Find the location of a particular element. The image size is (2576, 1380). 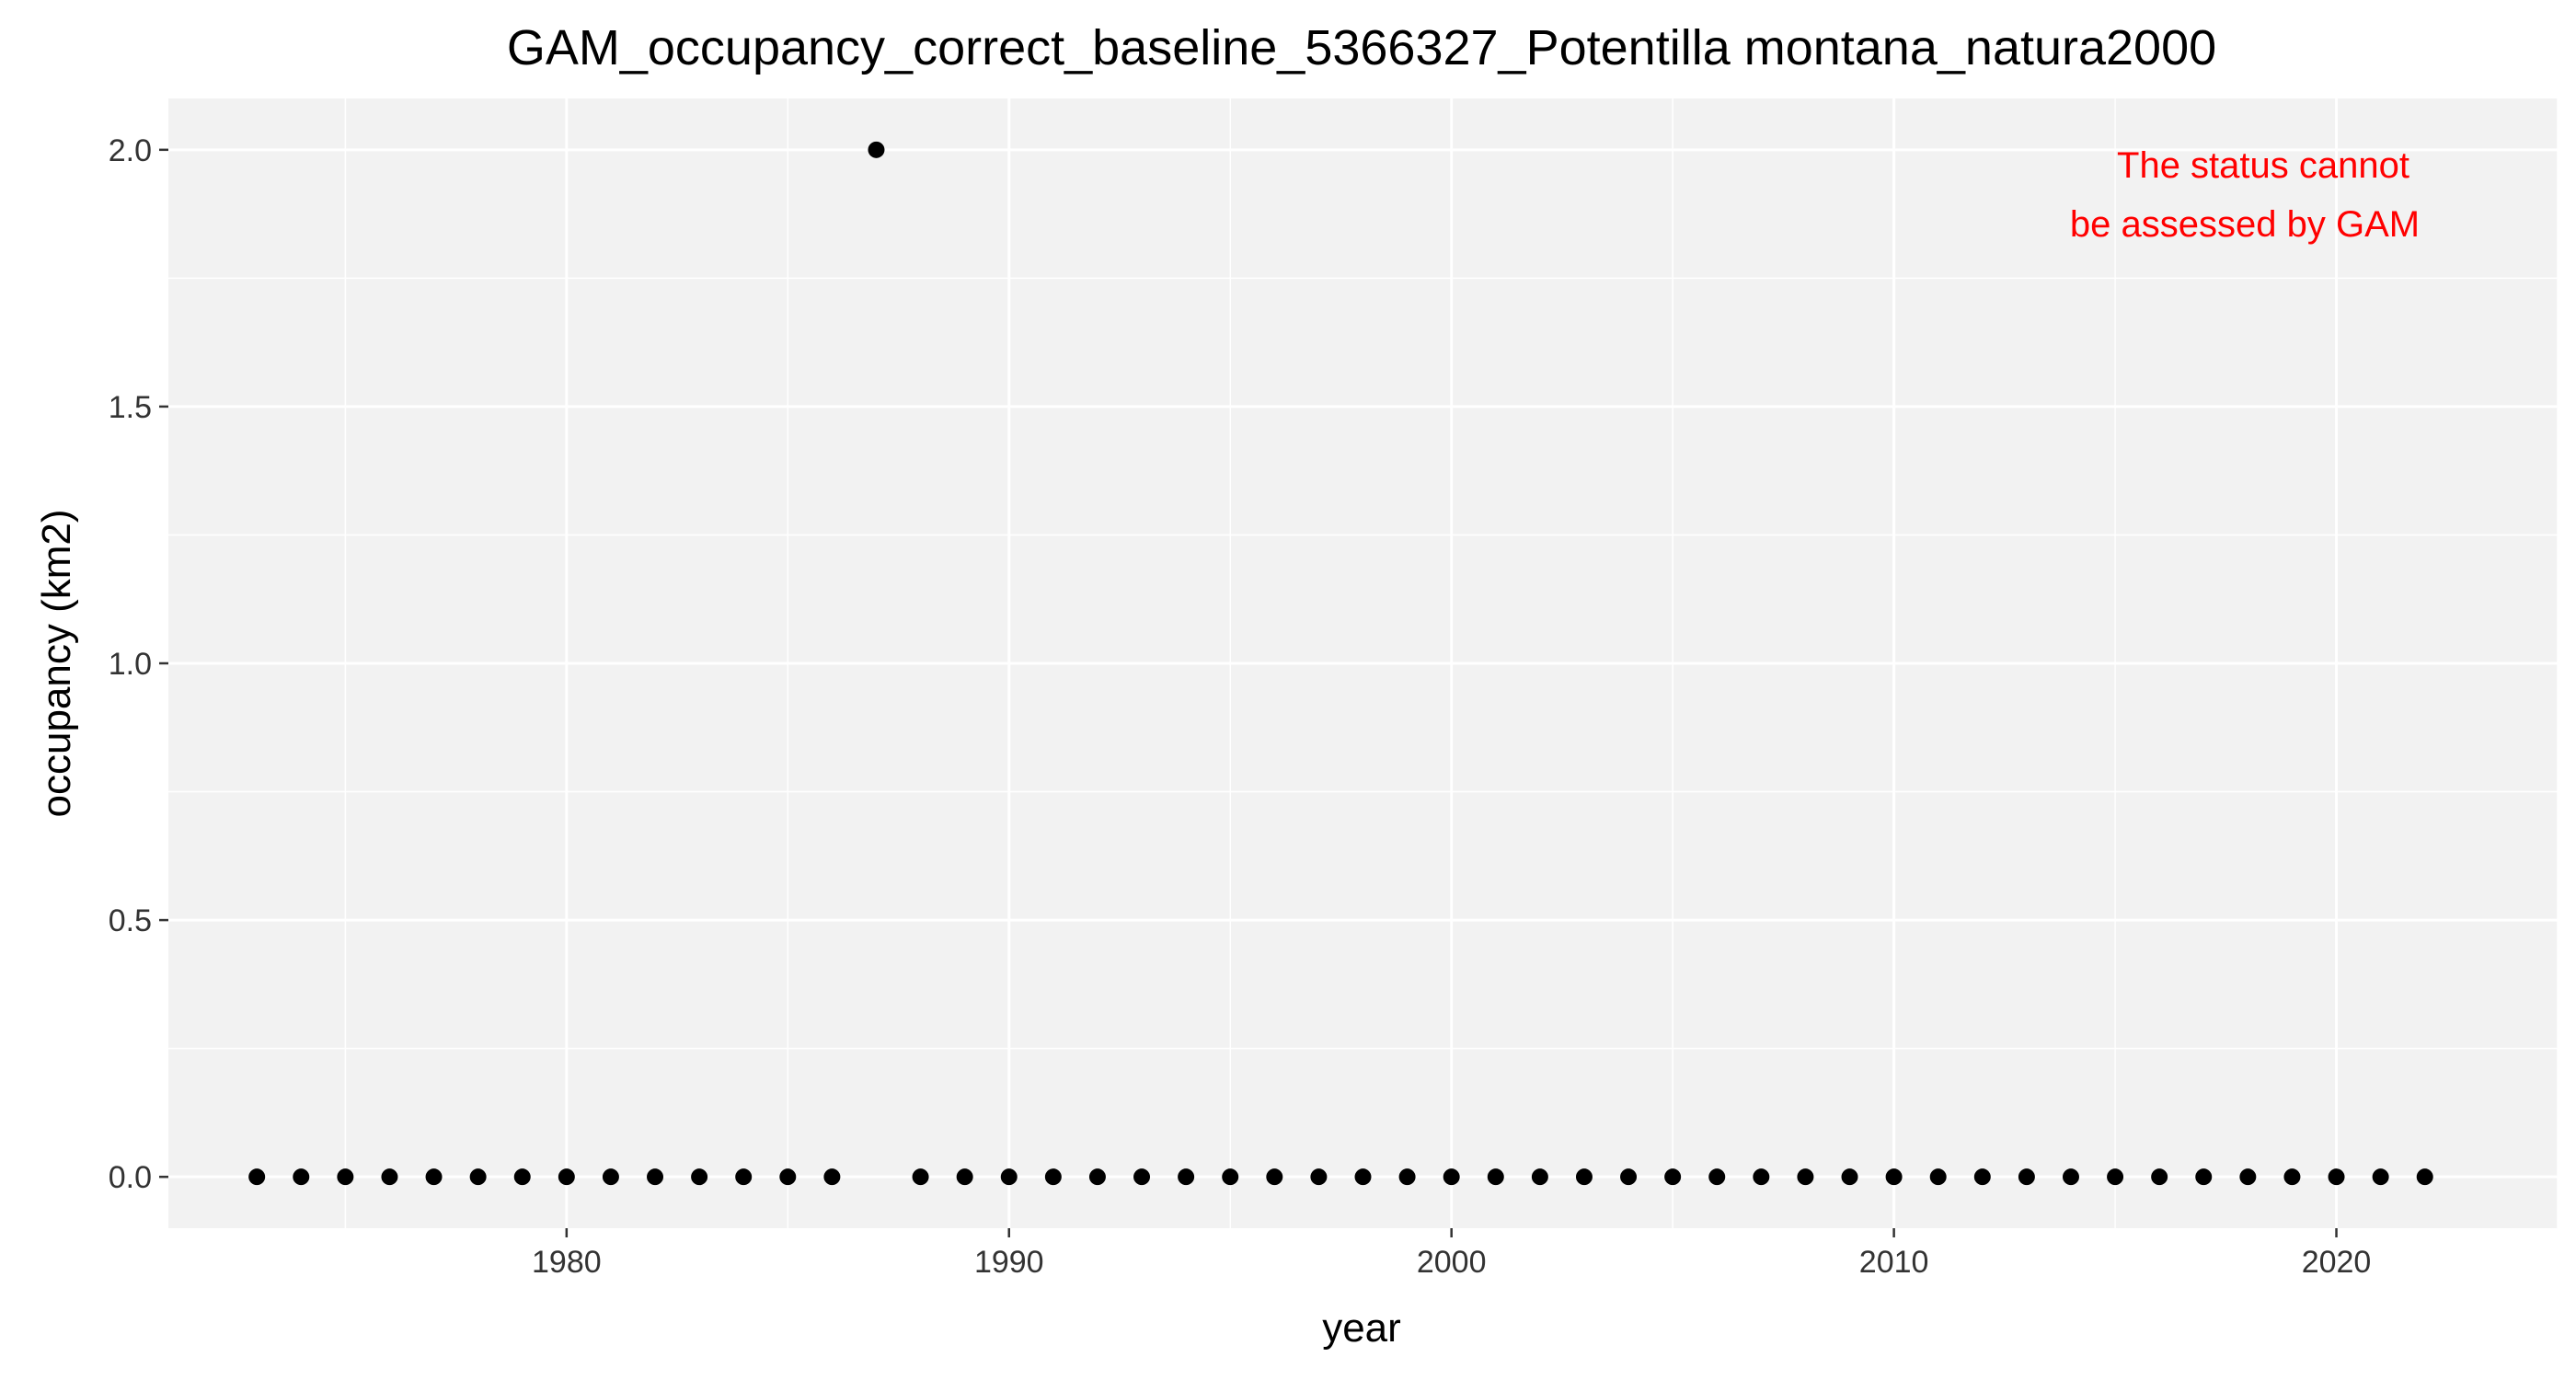

x-tick-label: 2010 is located at coordinates (1894, 1262).